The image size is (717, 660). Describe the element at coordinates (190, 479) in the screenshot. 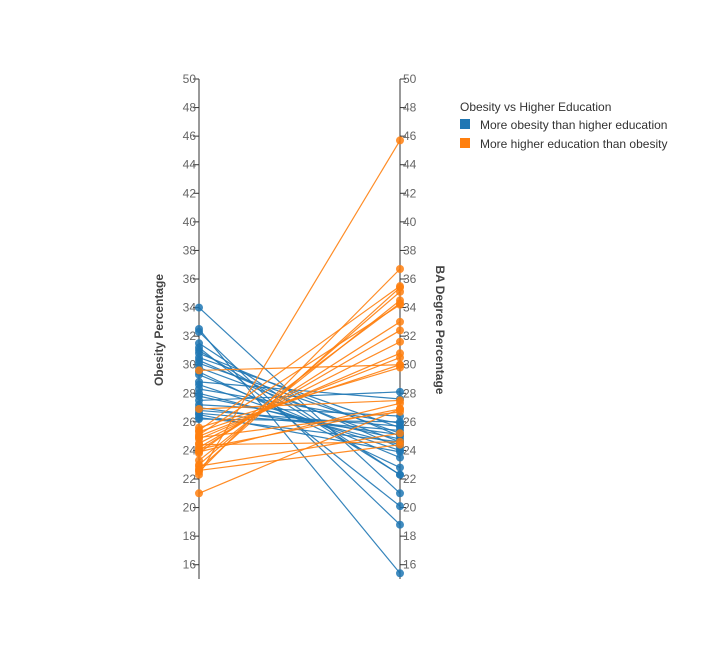

I see `left-tick-label: 22` at that location.